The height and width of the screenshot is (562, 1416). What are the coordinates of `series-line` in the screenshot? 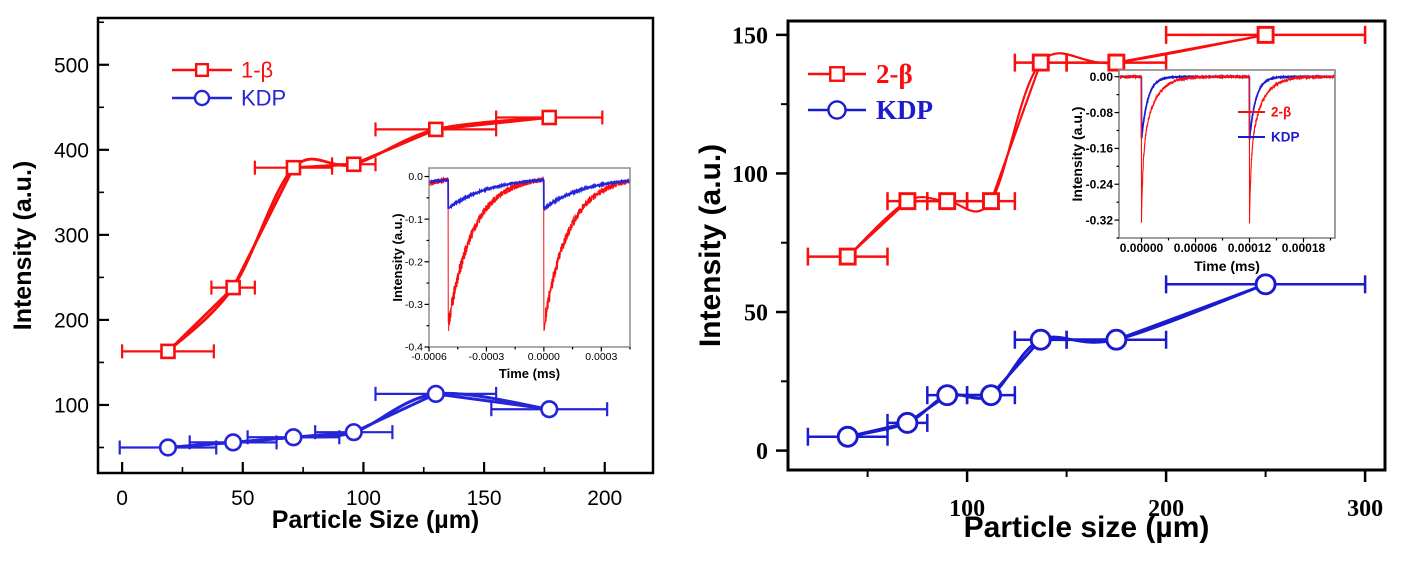 It's located at (358, 234).